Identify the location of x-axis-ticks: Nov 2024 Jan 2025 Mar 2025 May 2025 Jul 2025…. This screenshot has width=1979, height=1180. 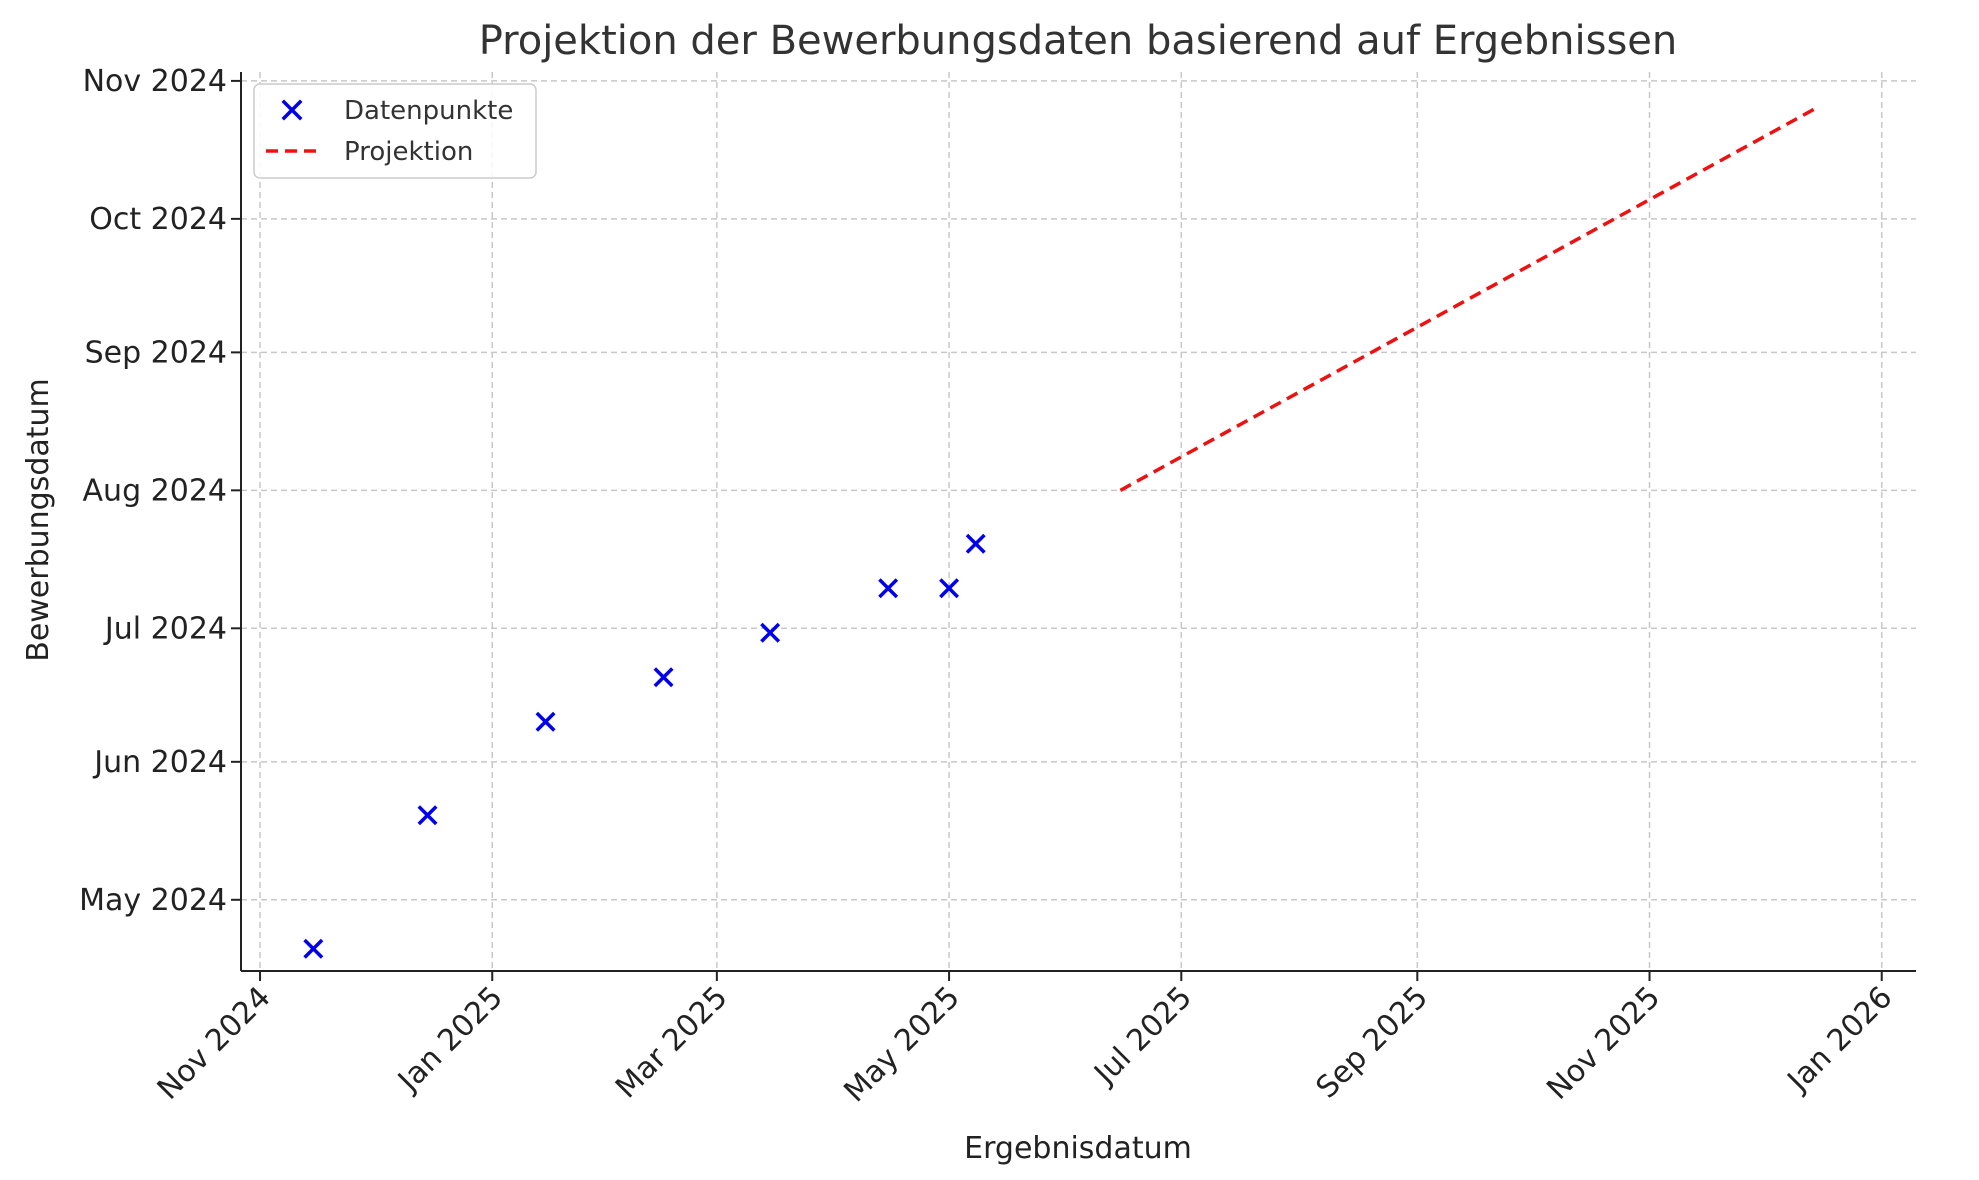
(1025, 1040).